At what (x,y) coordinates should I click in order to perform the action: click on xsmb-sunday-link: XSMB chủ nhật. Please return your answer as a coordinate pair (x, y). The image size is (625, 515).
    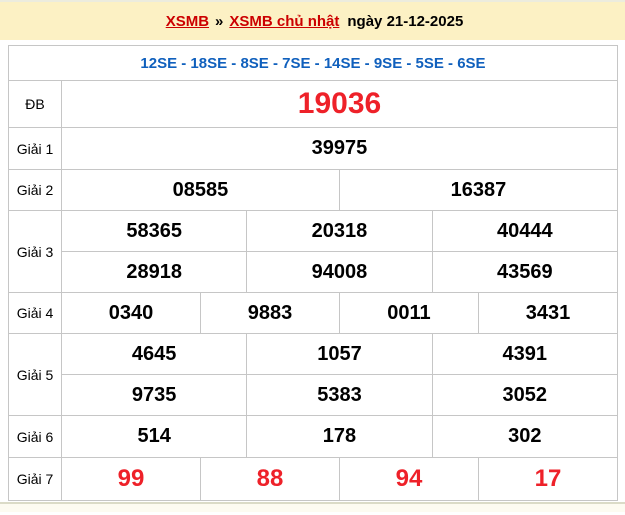
    Looking at the image, I should click on (284, 21).